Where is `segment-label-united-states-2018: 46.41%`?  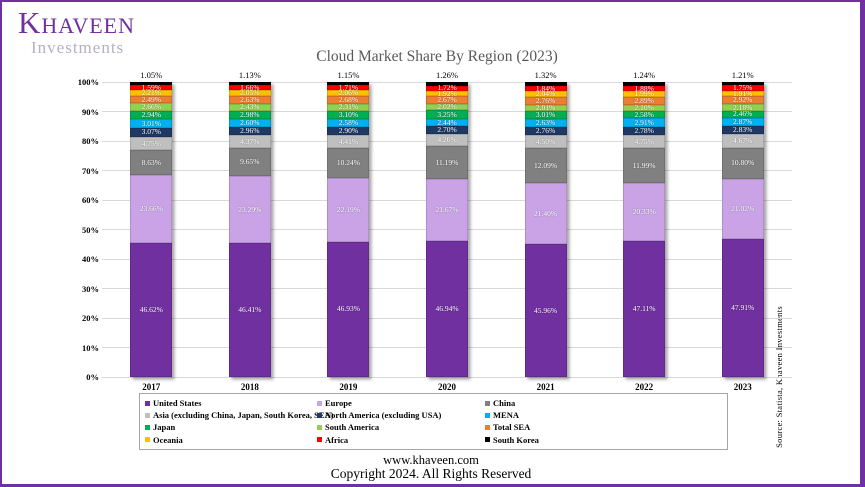 segment-label-united-states-2018: 46.41% is located at coordinates (250, 310).